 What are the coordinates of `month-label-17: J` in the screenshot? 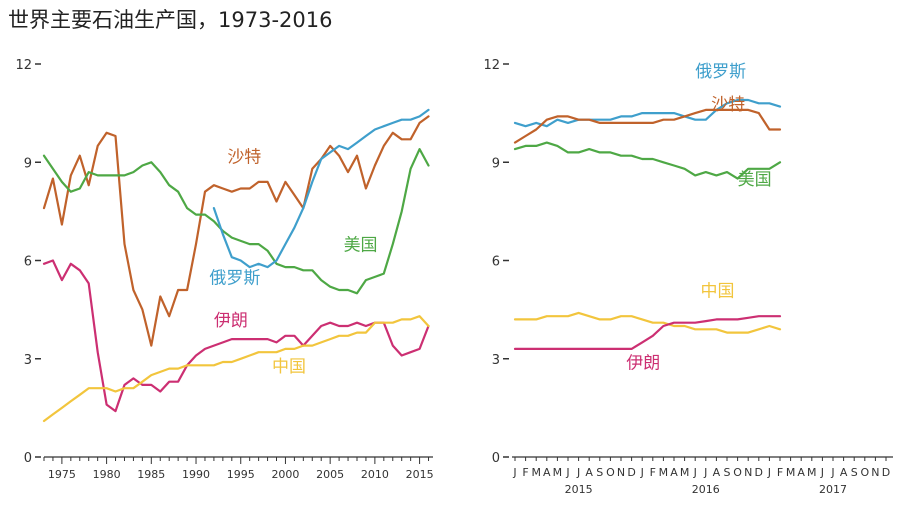 It's located at (695, 472).